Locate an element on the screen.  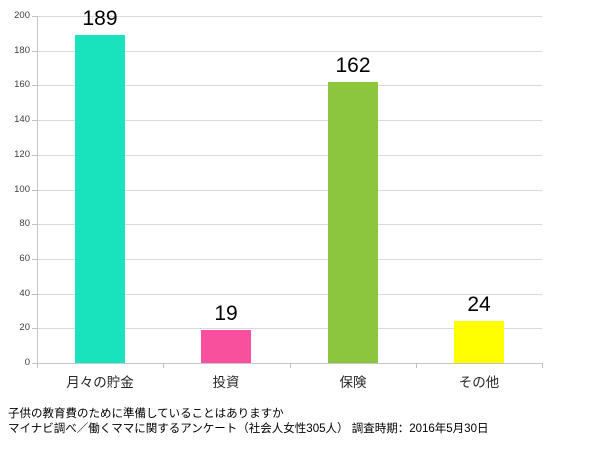
y-tick-label: 160 is located at coordinates (22, 84).